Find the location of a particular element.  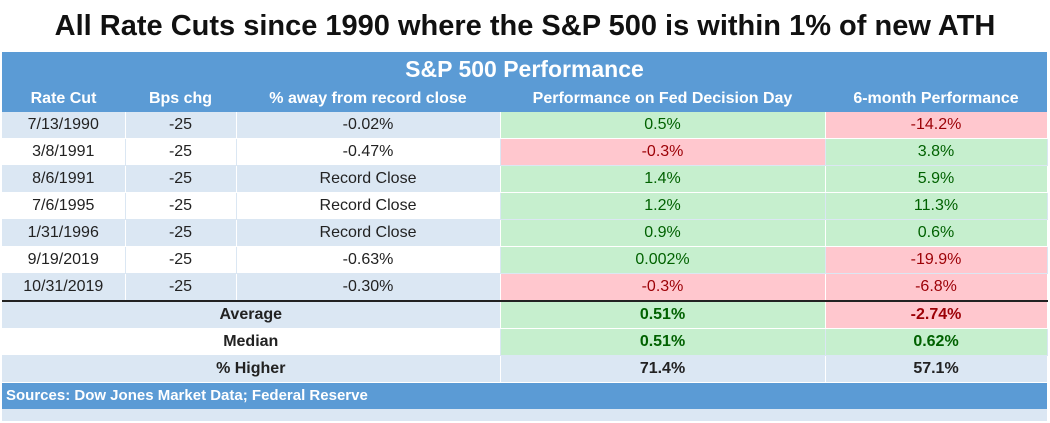

away-from-record: -0.47% is located at coordinates (368, 152).